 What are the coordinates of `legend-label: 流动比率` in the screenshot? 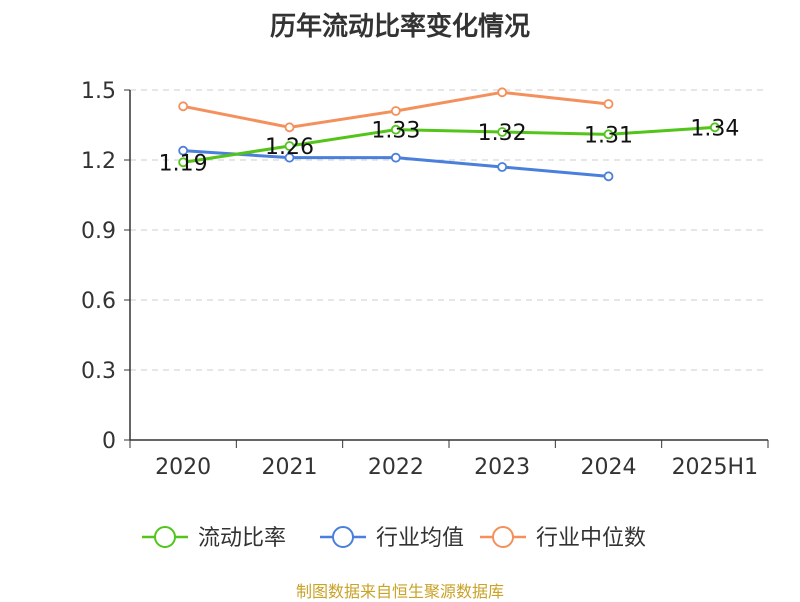 It's located at (242, 538).